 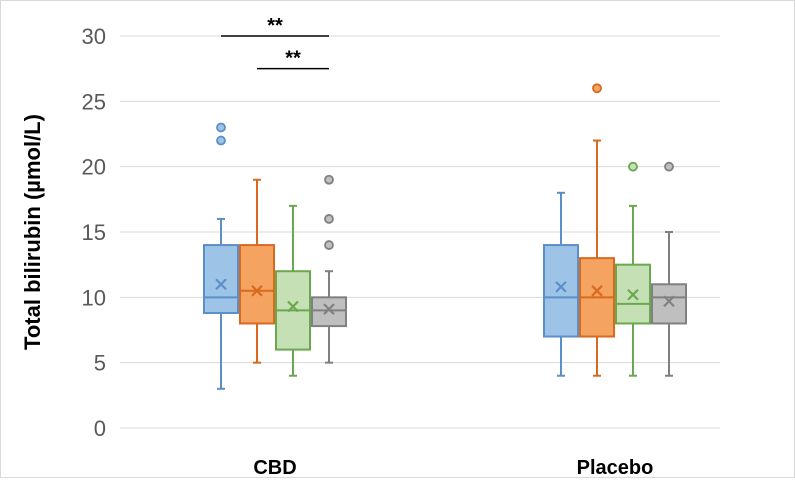 I want to click on x-category-label: Placebo, so click(x=615, y=467).